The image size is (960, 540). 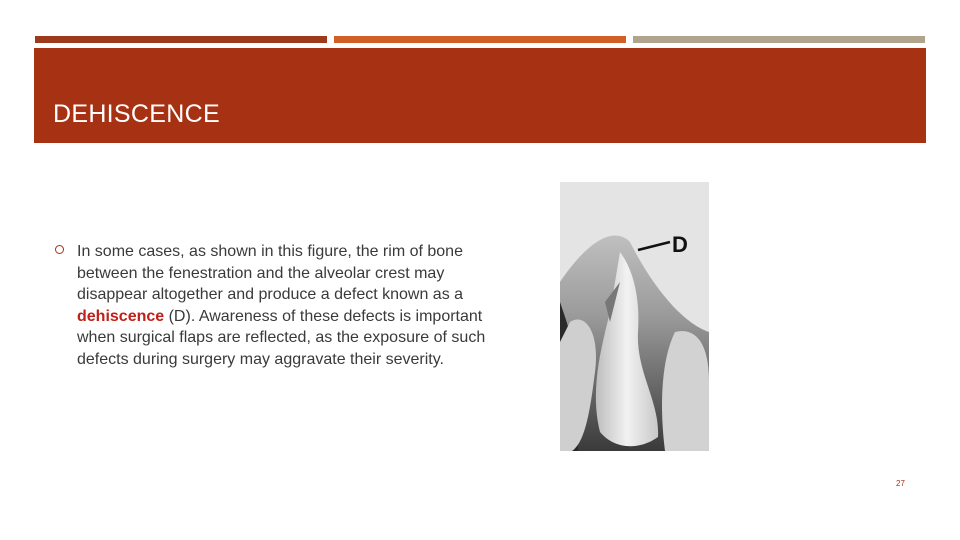 I want to click on slide-title: DEHISCENCE, so click(x=136, y=114).